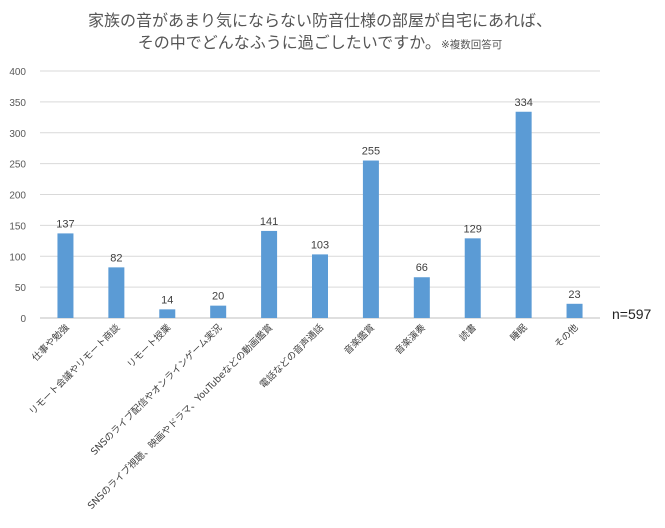  I want to click on data-label: 14, so click(167, 300).